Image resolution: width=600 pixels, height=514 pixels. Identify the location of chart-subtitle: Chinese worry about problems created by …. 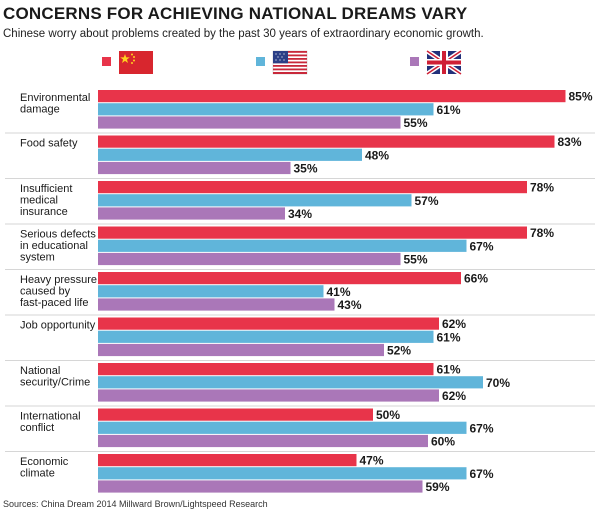
(243, 34).